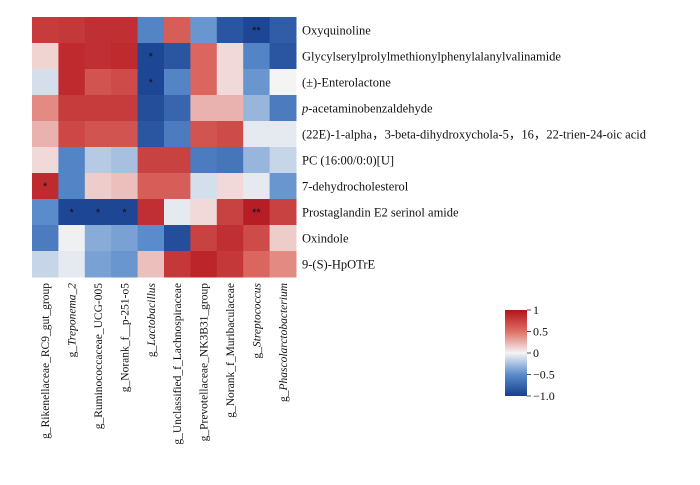 The height and width of the screenshot is (485, 700). I want to click on column-label: g_Phascolarctobacterium, so click(284, 342).